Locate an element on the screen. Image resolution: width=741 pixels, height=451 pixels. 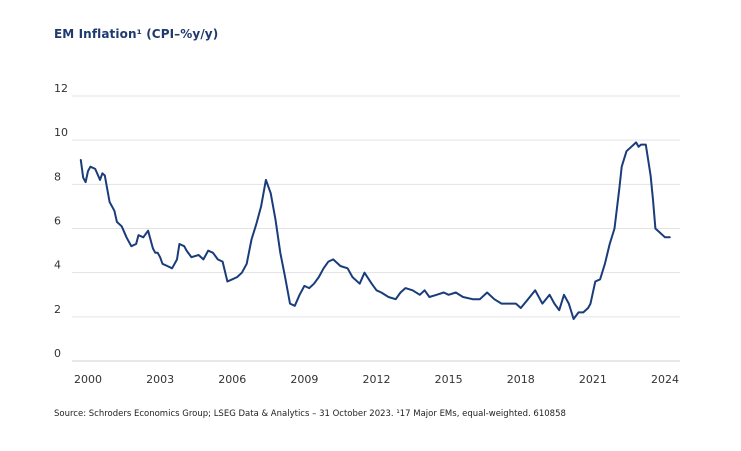
x-tick-label: 2021 is located at coordinates (593, 379).